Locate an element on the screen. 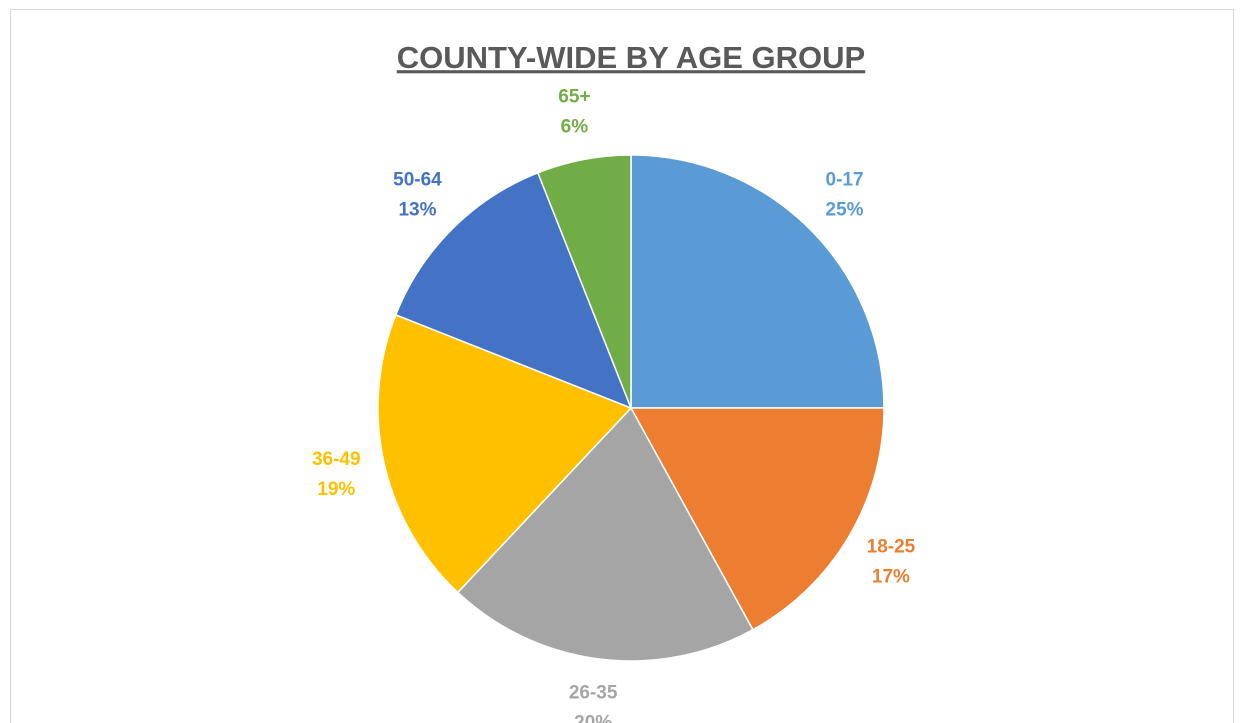 Image resolution: width=1244 pixels, height=723 pixels. slice-value-label: 6% is located at coordinates (575, 126).